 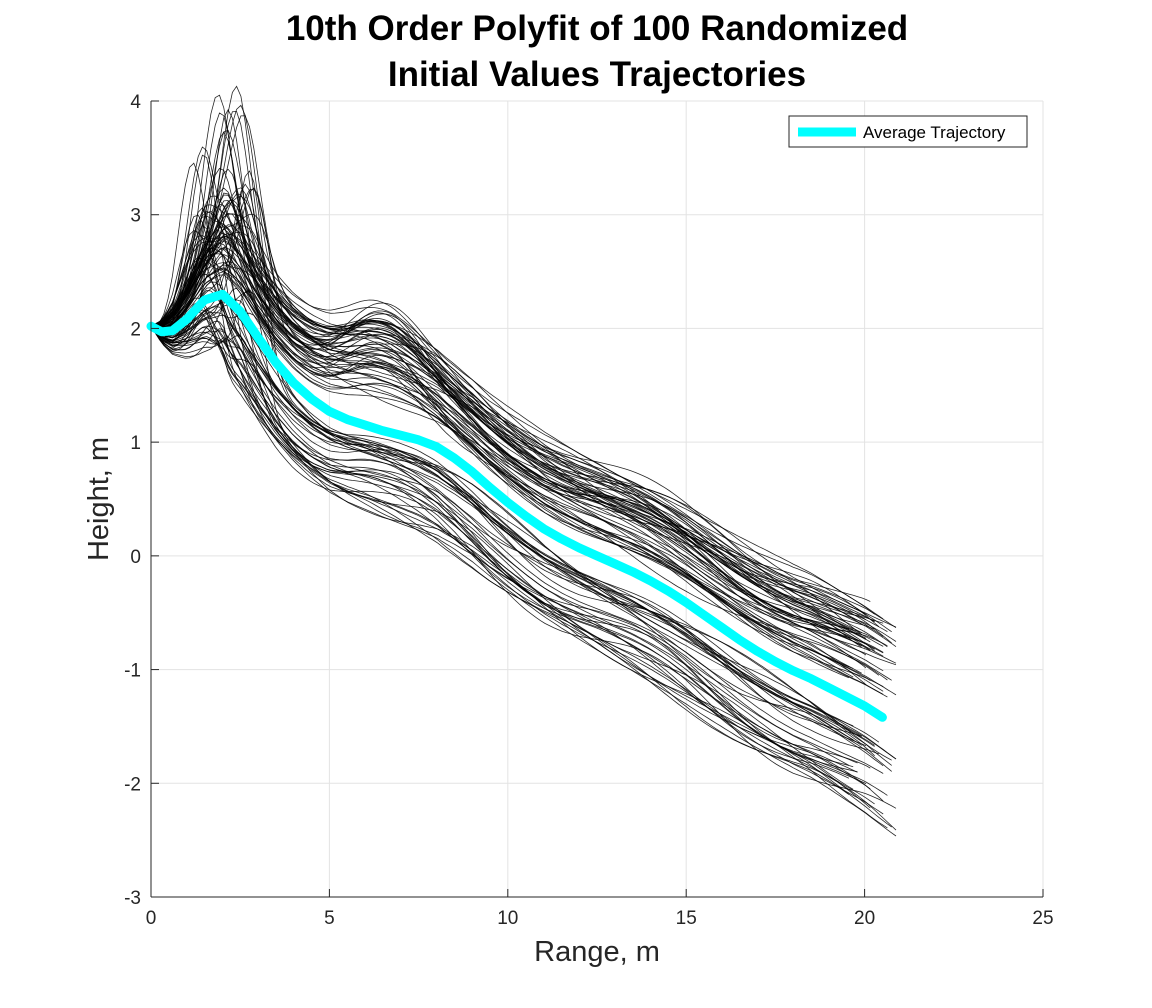 I want to click on legend: Average Trajectory, so click(x=908, y=131).